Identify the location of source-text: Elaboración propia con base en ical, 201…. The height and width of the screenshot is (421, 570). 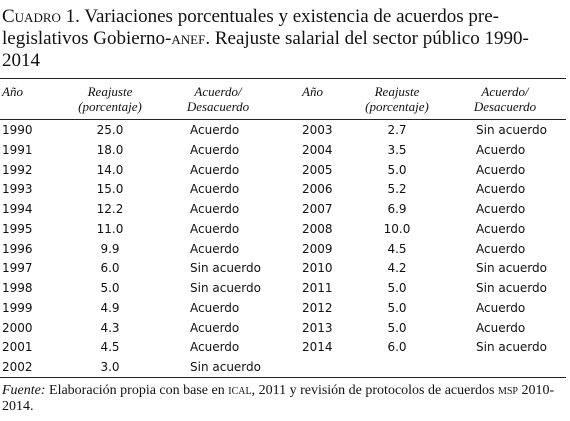
(278, 398).